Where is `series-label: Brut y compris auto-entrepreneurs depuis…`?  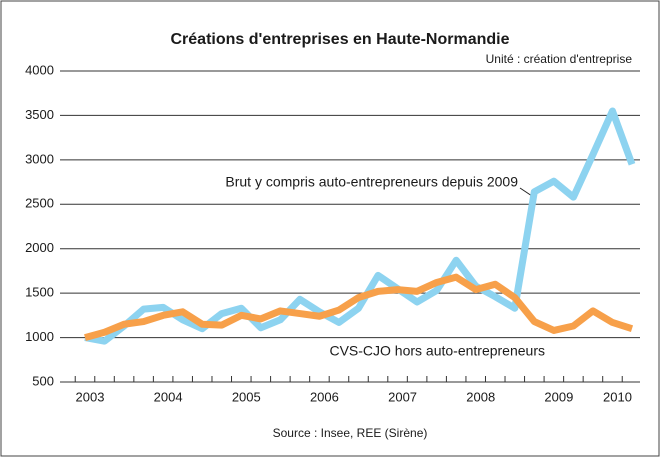
series-label: Brut y compris auto-entrepreneurs depuis… is located at coordinates (371, 182).